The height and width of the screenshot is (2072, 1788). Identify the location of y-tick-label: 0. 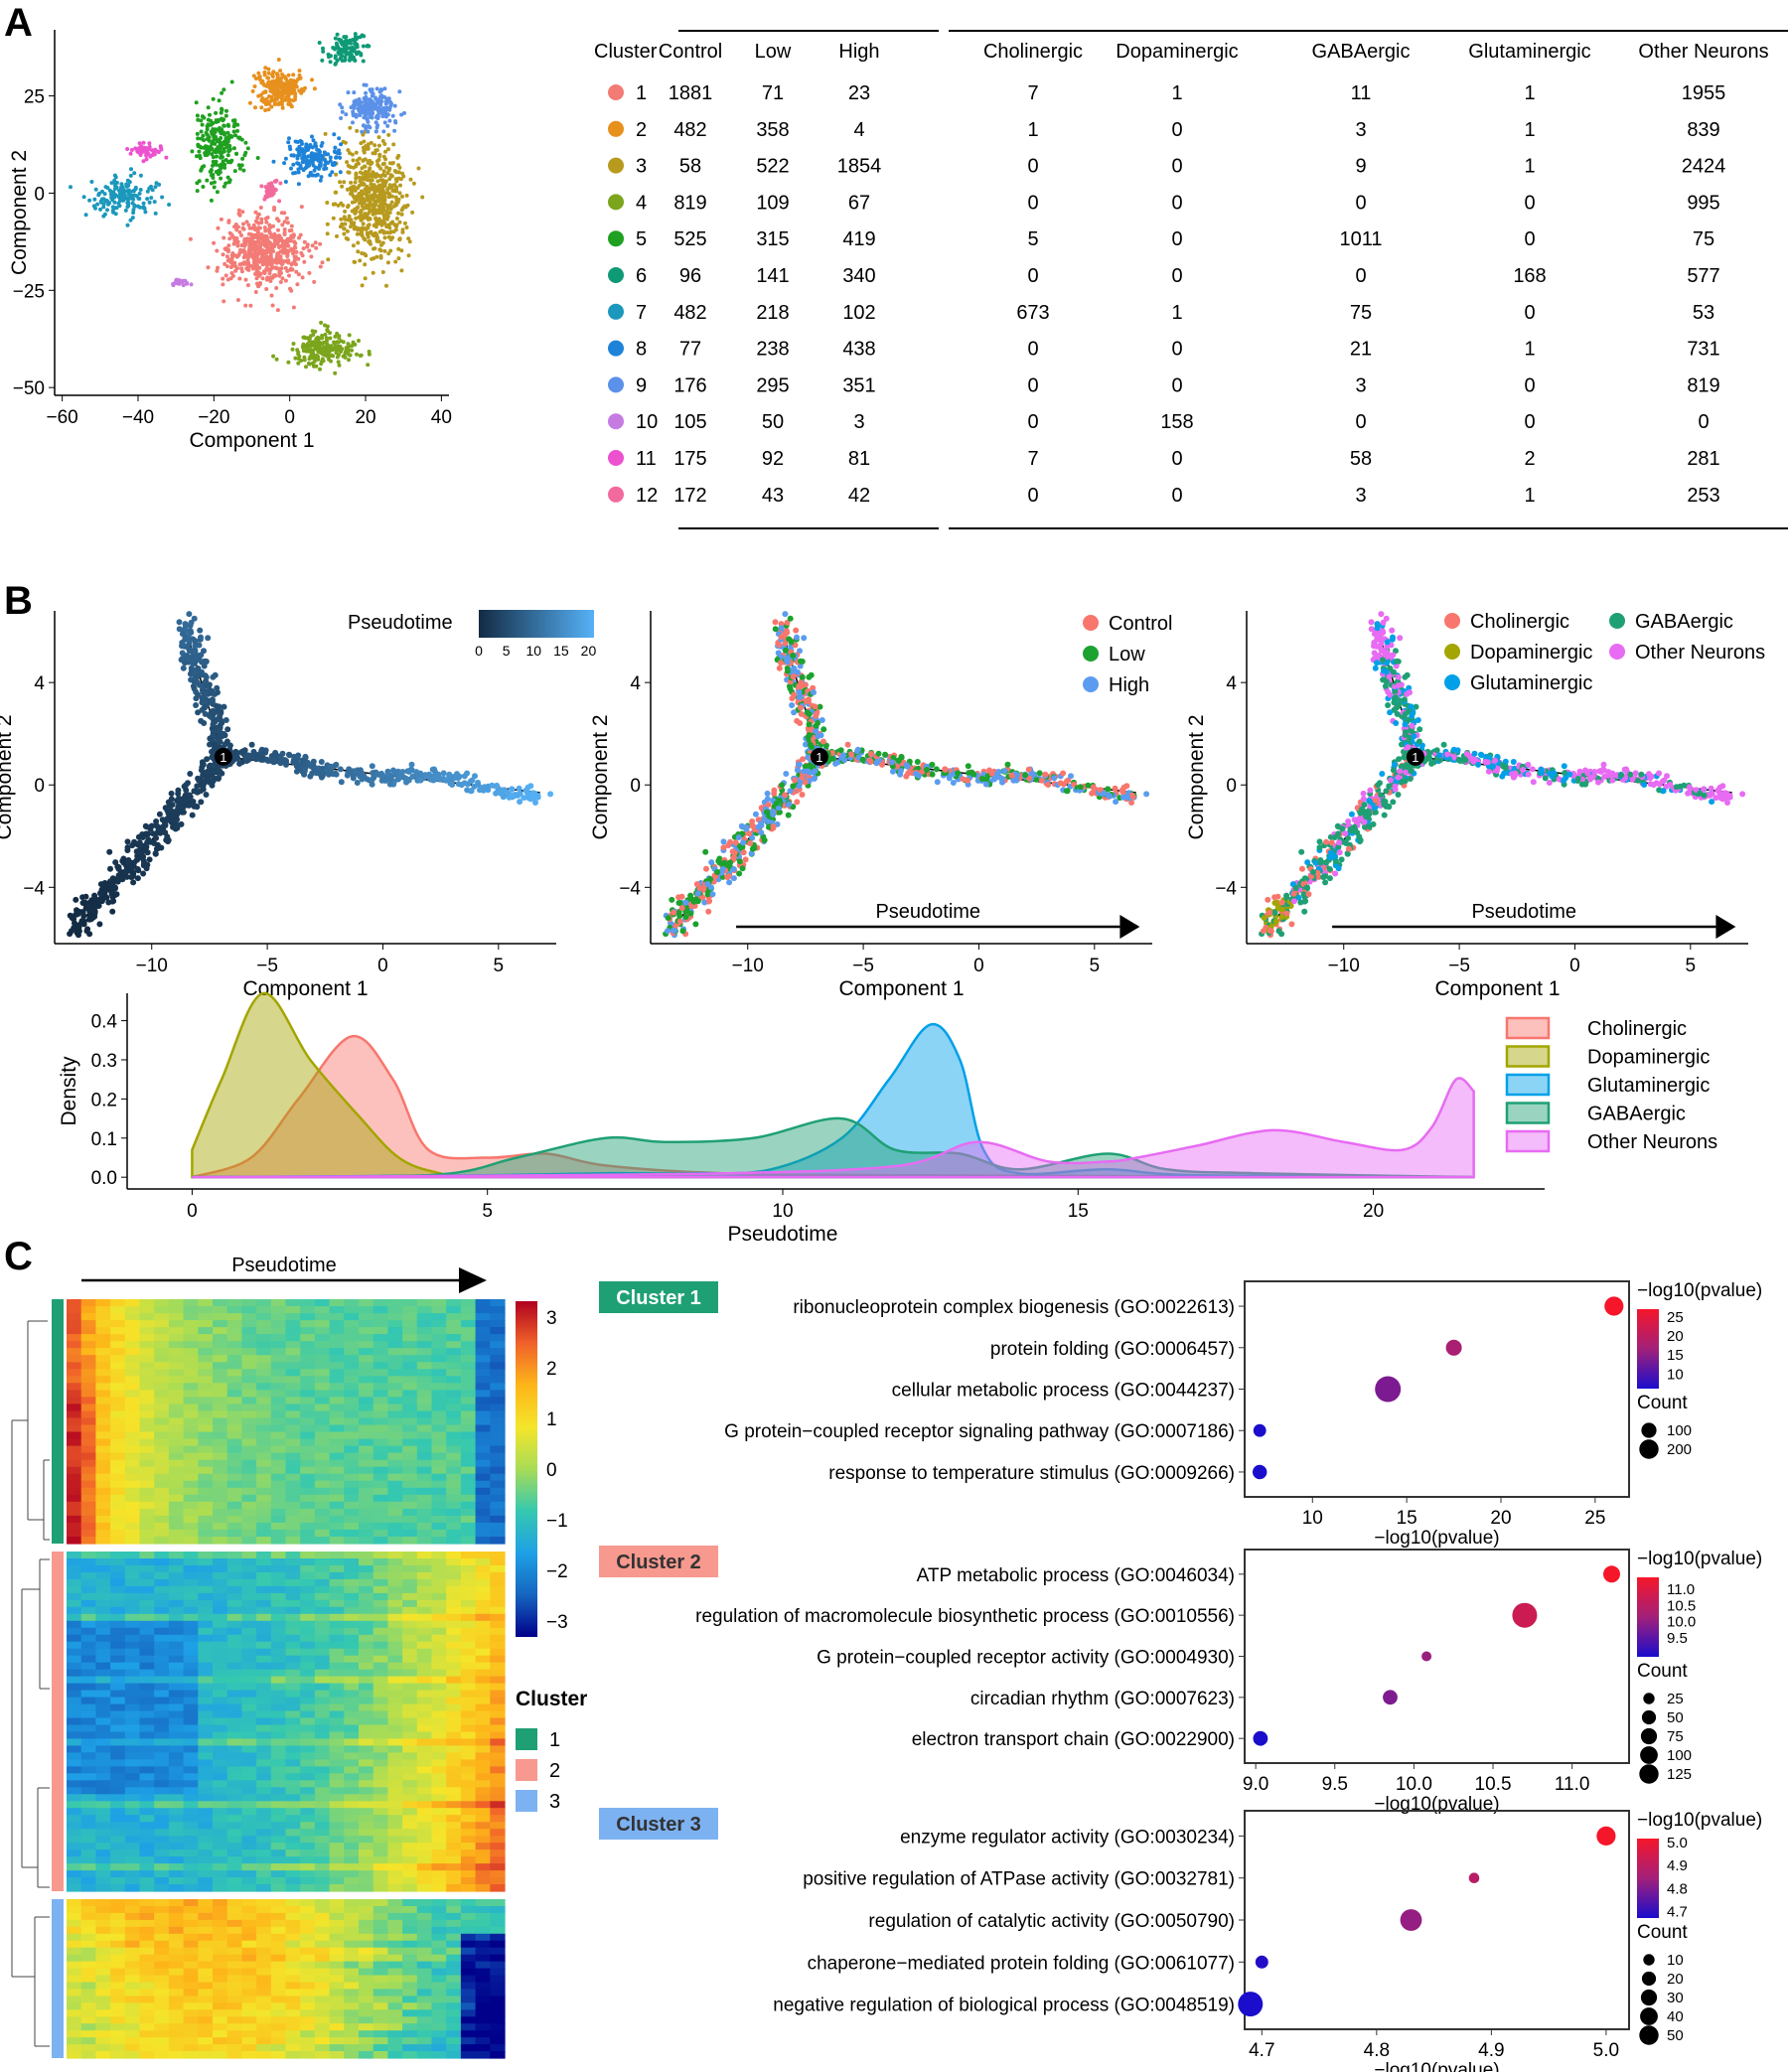
(635, 787).